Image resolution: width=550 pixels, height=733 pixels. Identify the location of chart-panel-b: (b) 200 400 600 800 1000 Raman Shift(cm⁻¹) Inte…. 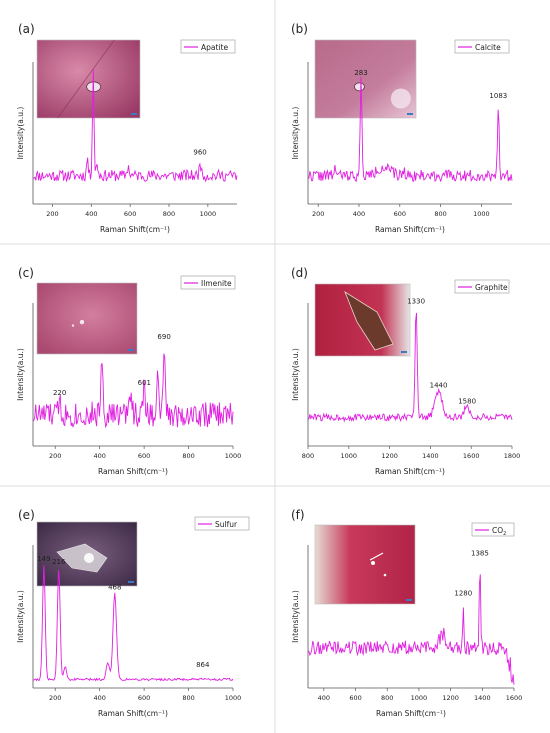
(402, 128).